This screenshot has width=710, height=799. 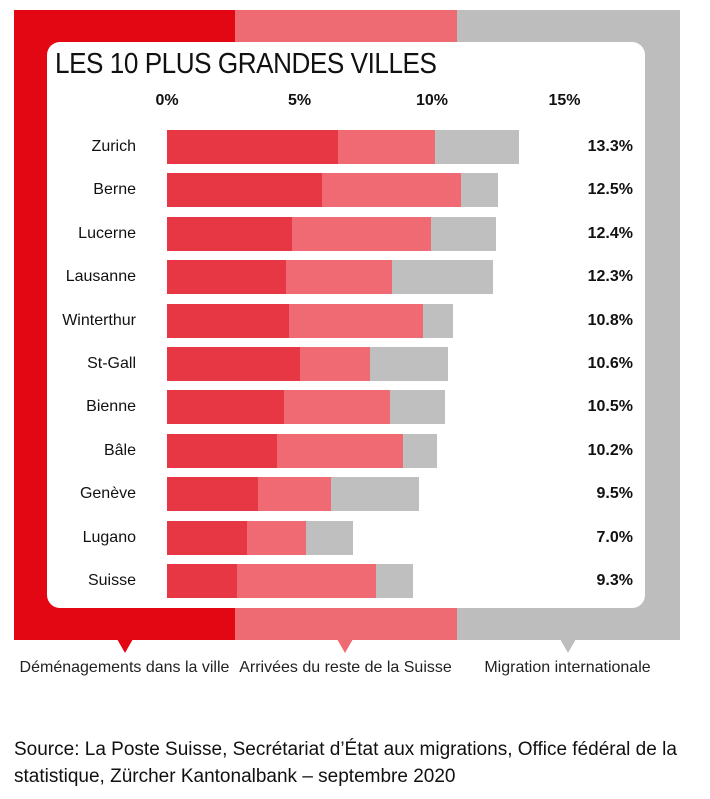 What do you see at coordinates (345, 667) in the screenshot?
I see `legend-item-rest-of-switzerland: Arrivées du reste de la Suisse` at bounding box center [345, 667].